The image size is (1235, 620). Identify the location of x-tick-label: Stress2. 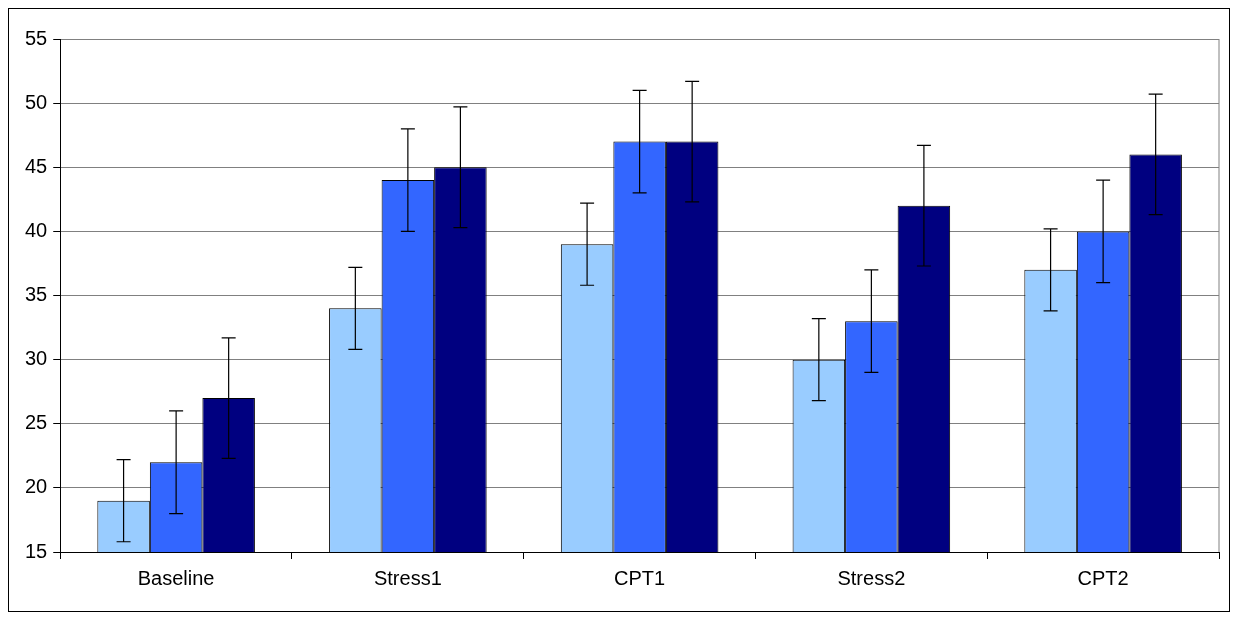
(871, 577).